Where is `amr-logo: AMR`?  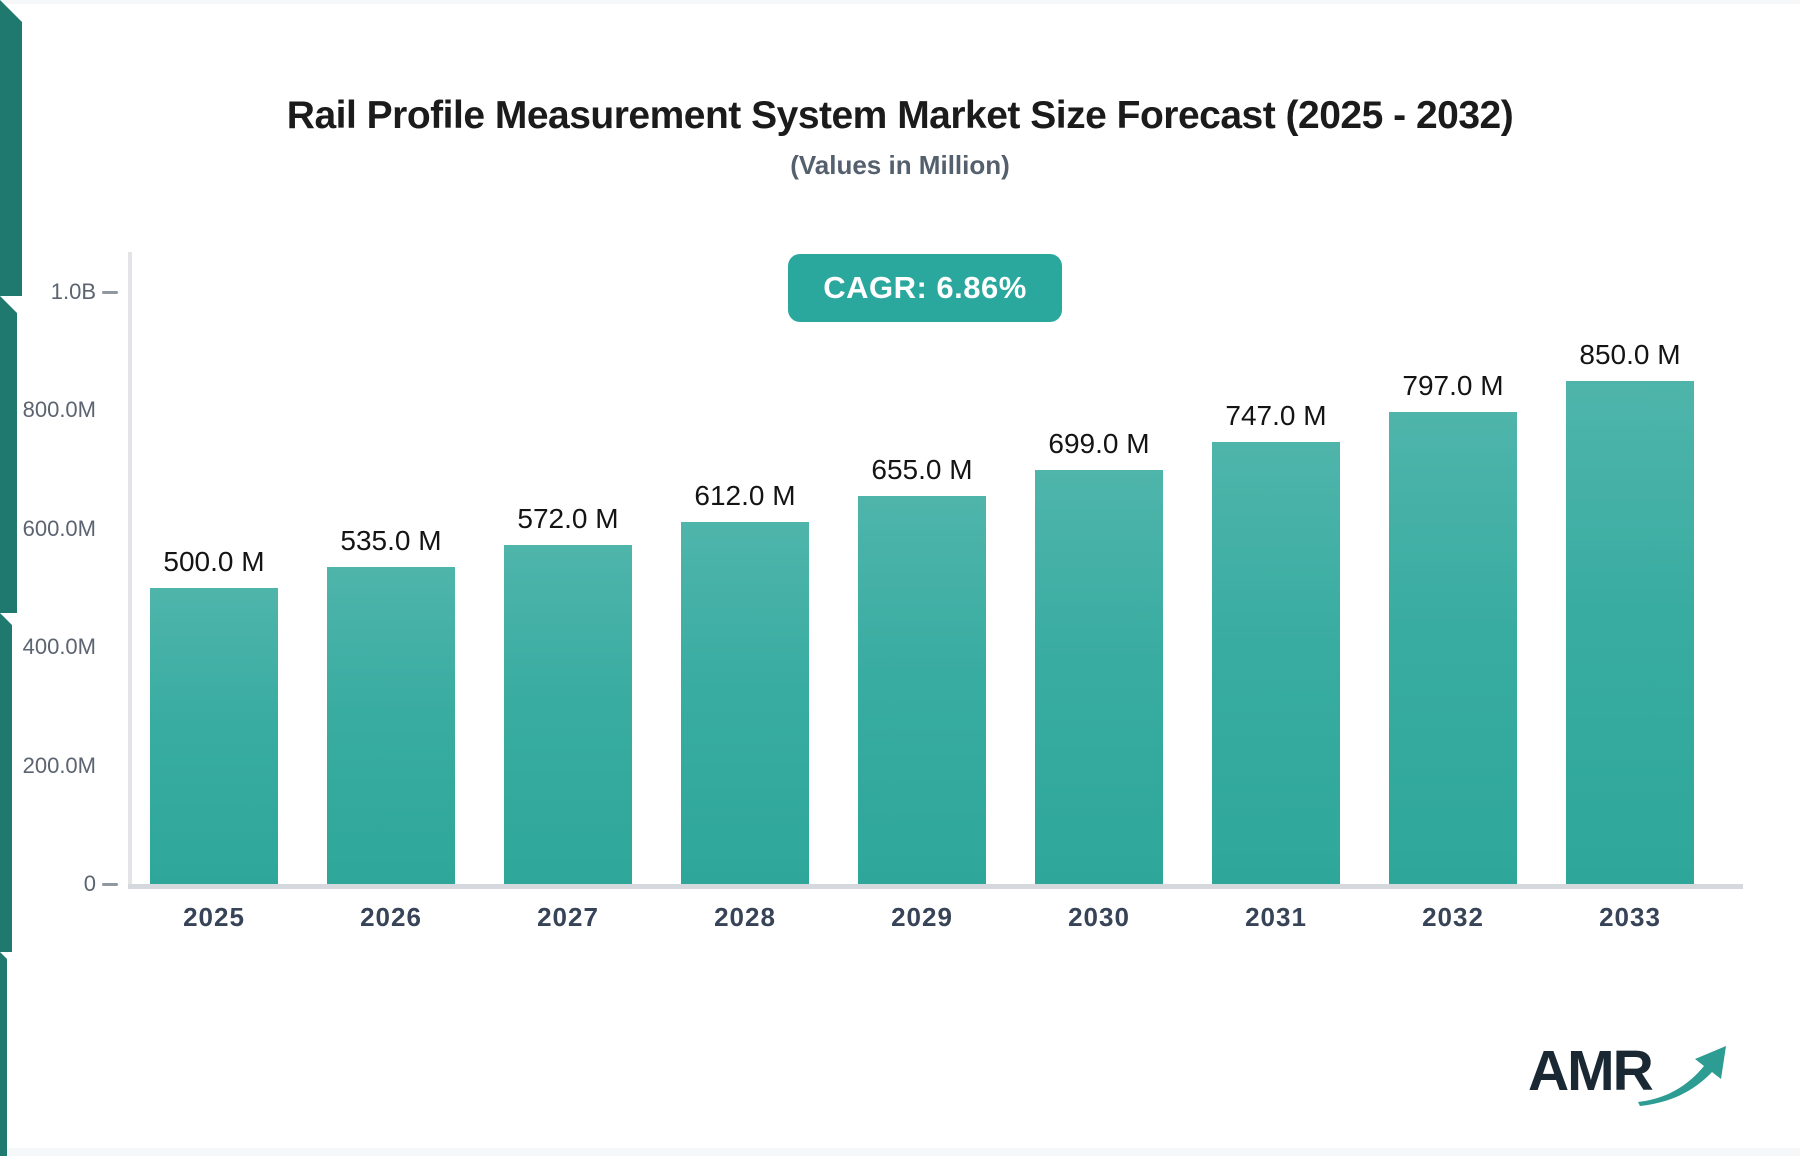
amr-logo: AMR is located at coordinates (1623, 1076).